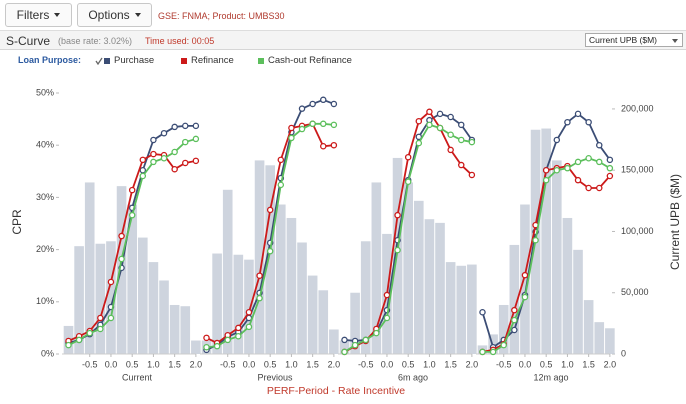  Describe the element at coordinates (275, 377) in the screenshot. I see `panel-label: Previous` at that location.